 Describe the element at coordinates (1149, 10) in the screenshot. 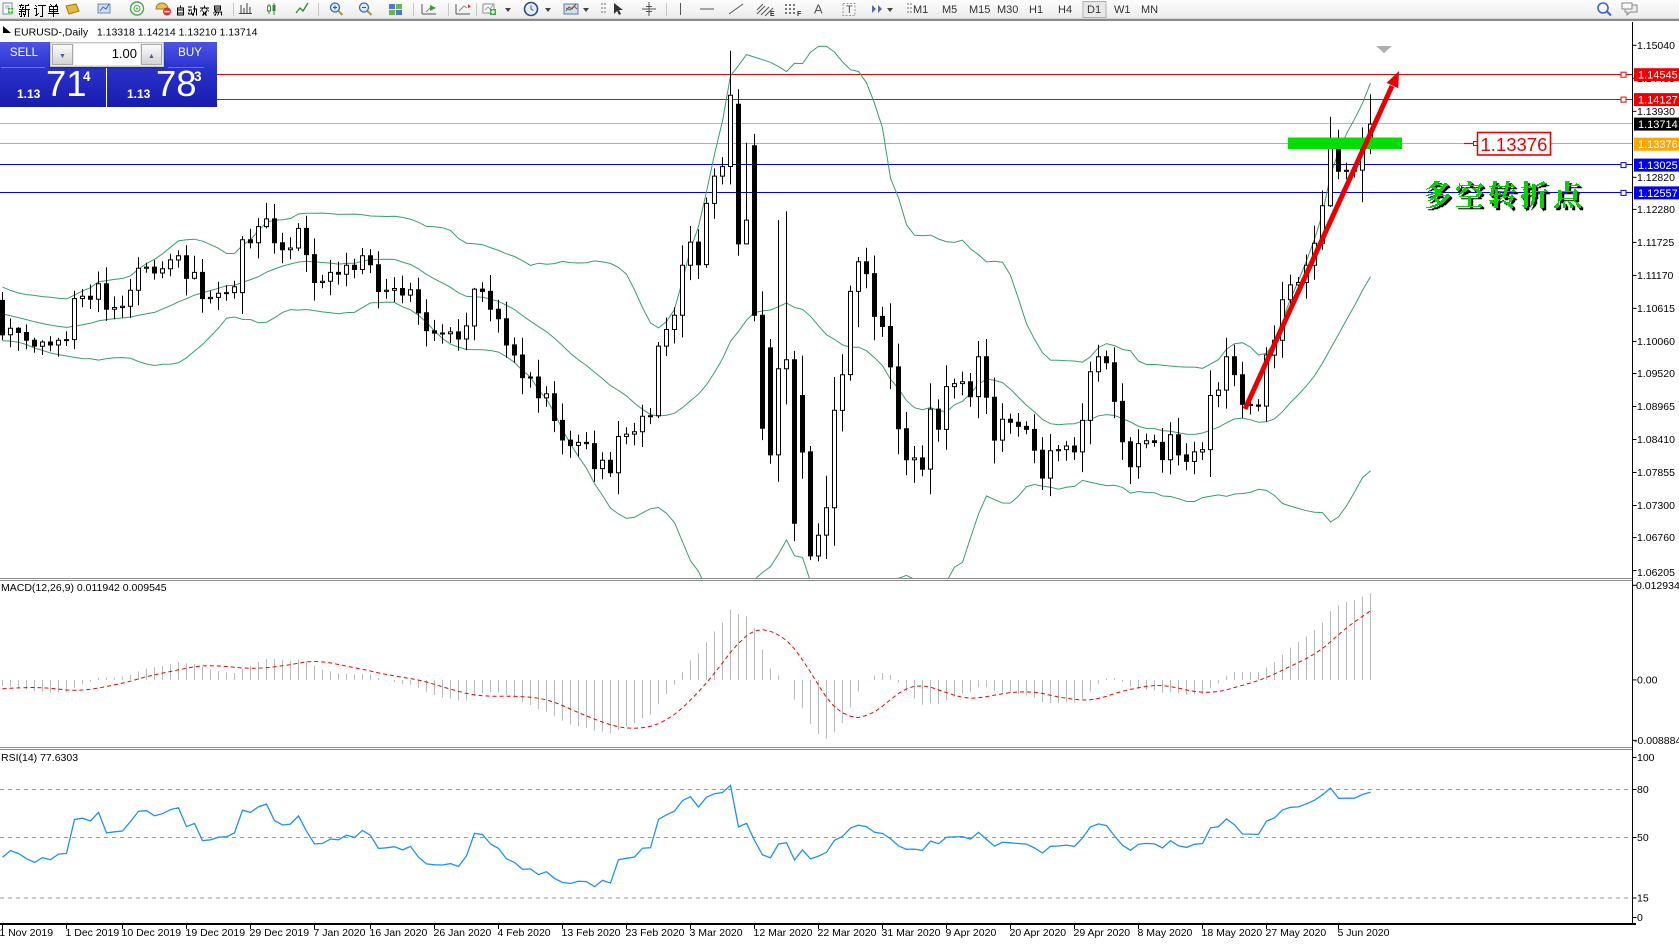

I see `svg-text: MN` at that location.